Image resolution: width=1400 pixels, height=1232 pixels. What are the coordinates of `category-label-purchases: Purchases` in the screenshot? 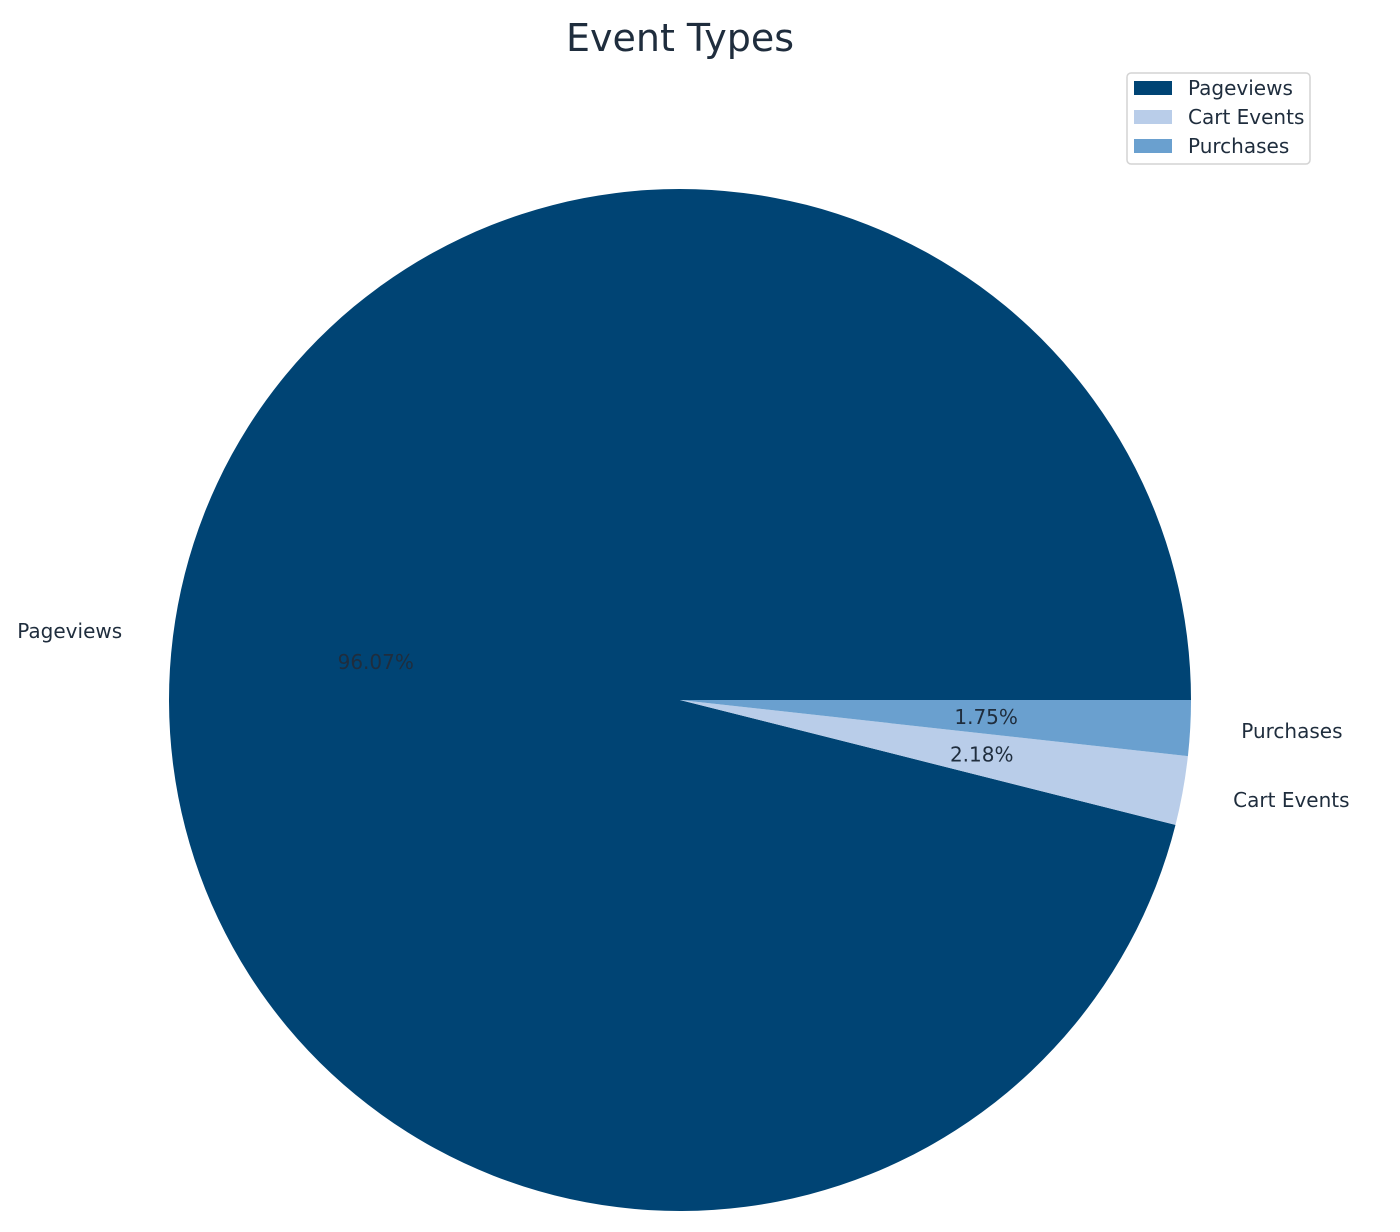 It's located at (1291, 731).